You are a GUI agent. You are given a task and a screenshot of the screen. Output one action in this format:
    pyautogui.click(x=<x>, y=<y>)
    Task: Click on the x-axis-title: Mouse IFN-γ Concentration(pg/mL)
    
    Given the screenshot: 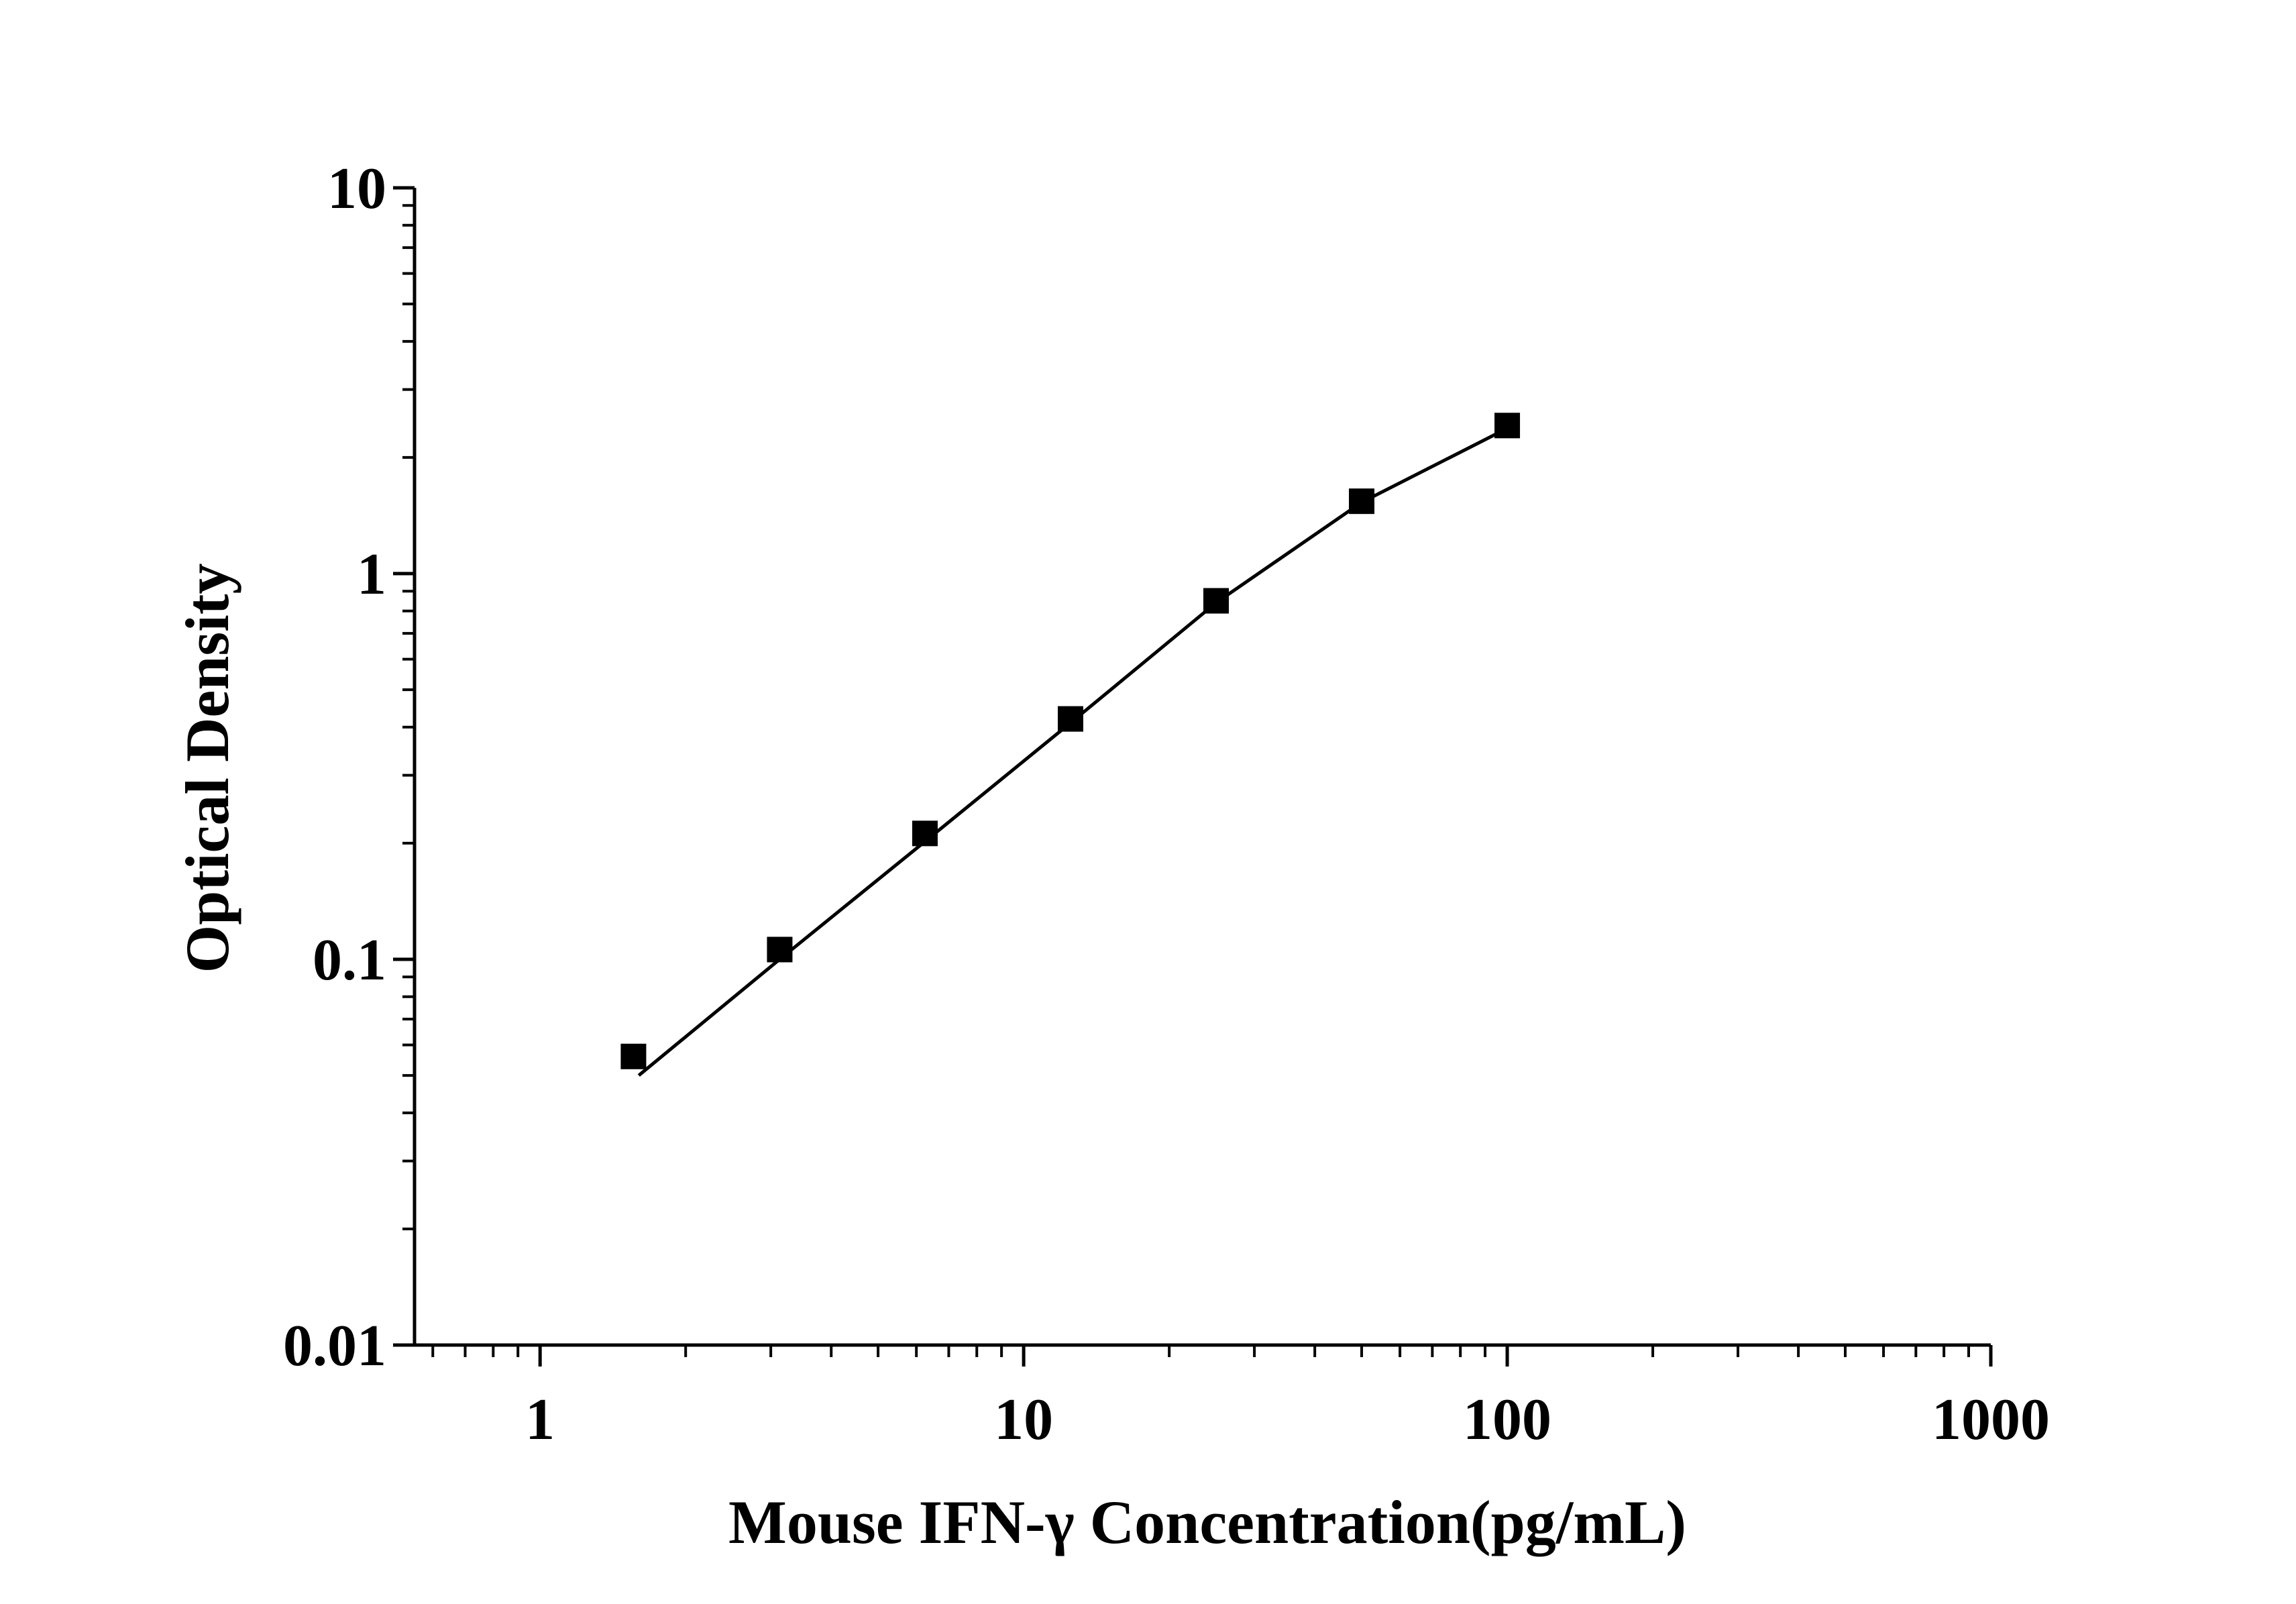 What is the action you would take?
    pyautogui.click(x=1207, y=1522)
    